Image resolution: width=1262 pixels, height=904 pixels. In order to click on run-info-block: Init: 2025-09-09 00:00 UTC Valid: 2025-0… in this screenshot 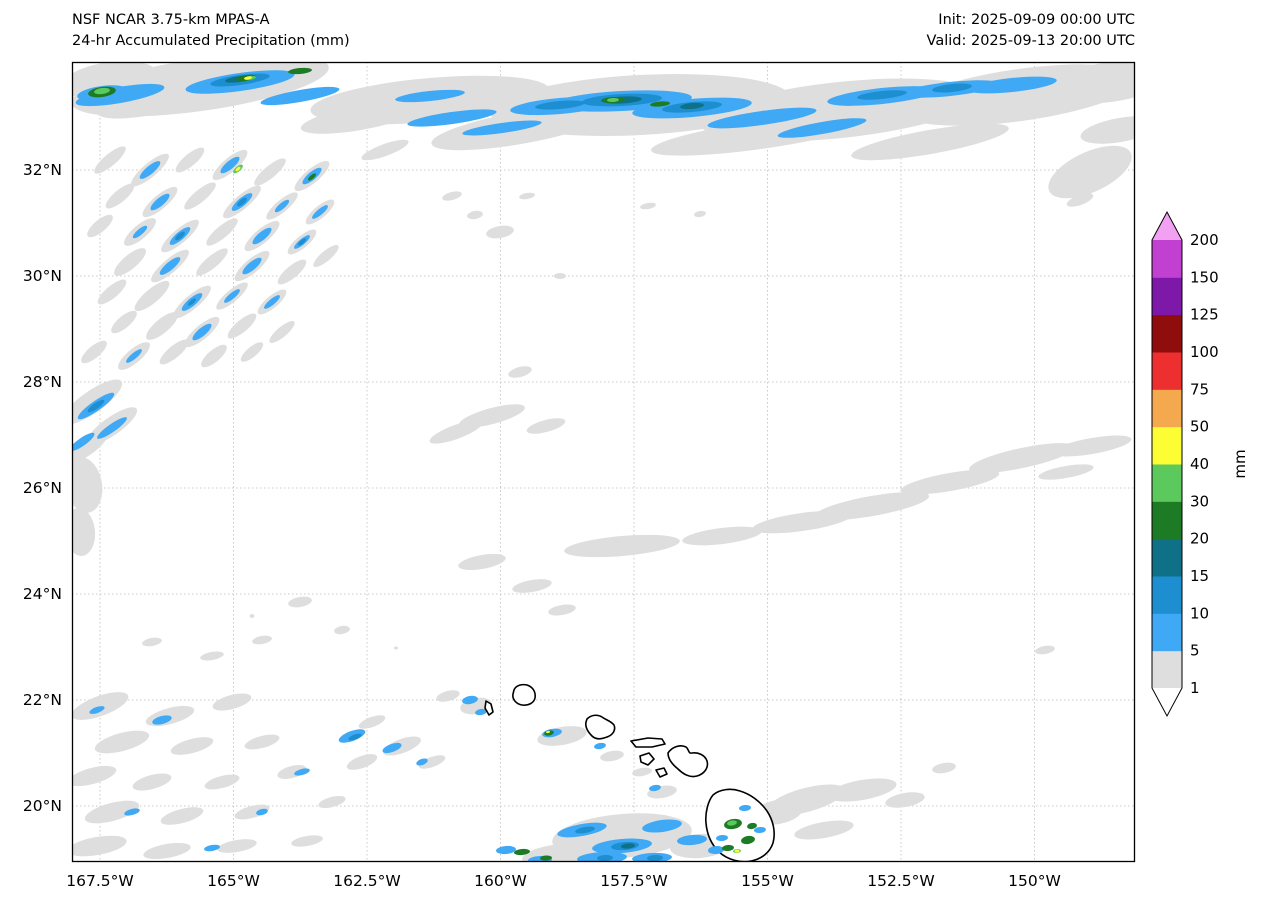, I will do `click(1031, 31)`.